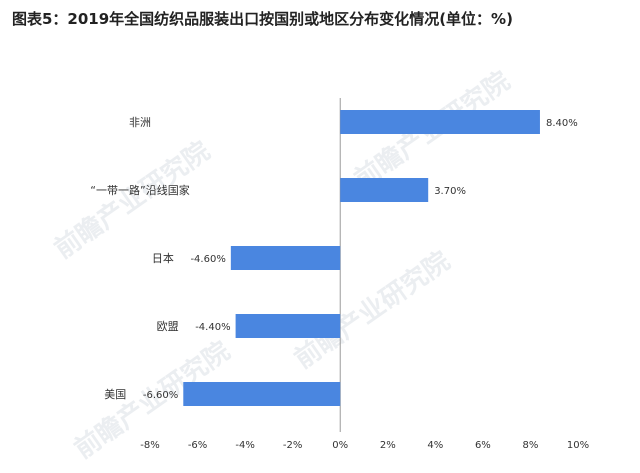 The width and height of the screenshot is (640, 473). Describe the element at coordinates (483, 445) in the screenshot. I see `x-tick-label-7: 6%` at that location.